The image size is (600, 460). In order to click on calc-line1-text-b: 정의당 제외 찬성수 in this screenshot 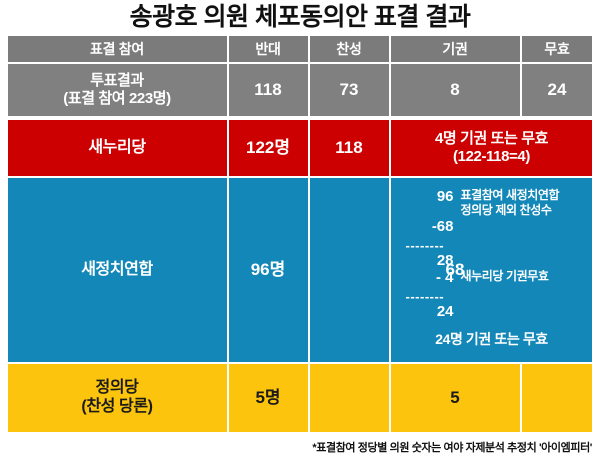, I will do `click(506, 210)`.